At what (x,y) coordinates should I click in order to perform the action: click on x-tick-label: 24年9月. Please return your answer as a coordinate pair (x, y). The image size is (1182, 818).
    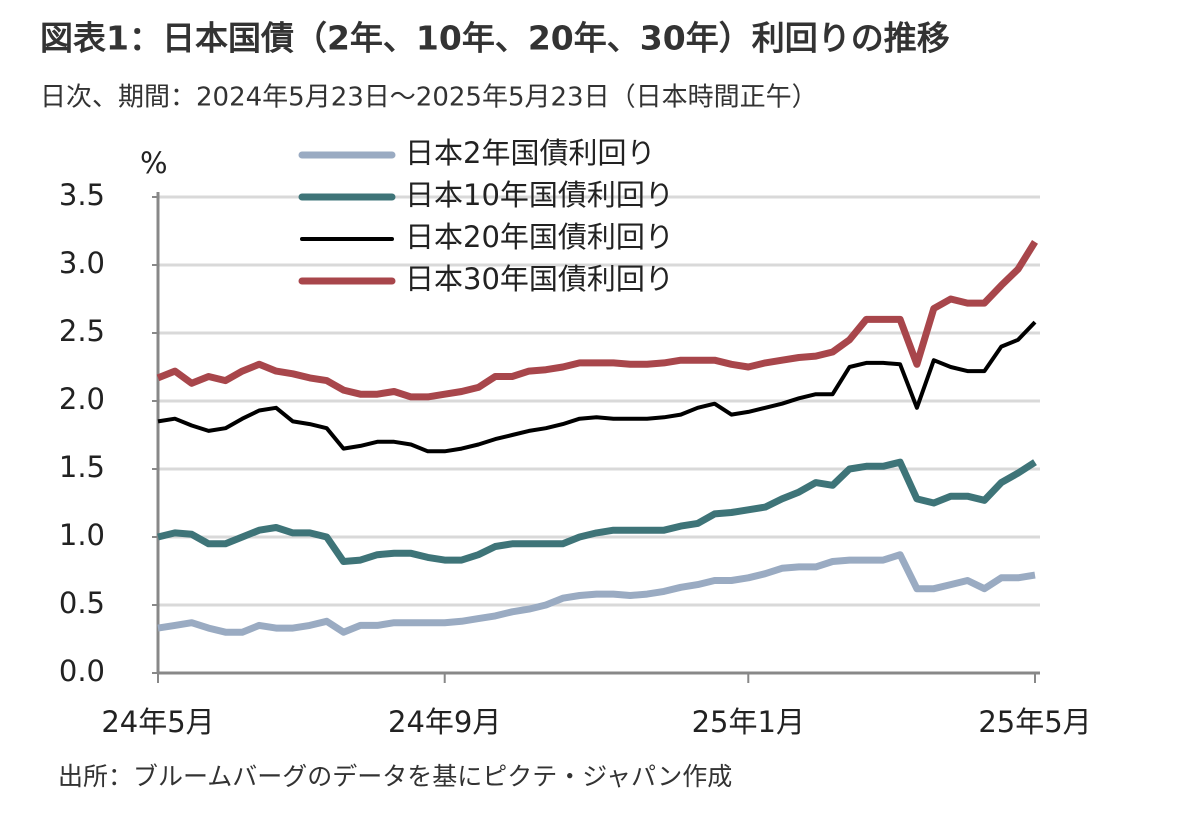
    Looking at the image, I should click on (444, 722).